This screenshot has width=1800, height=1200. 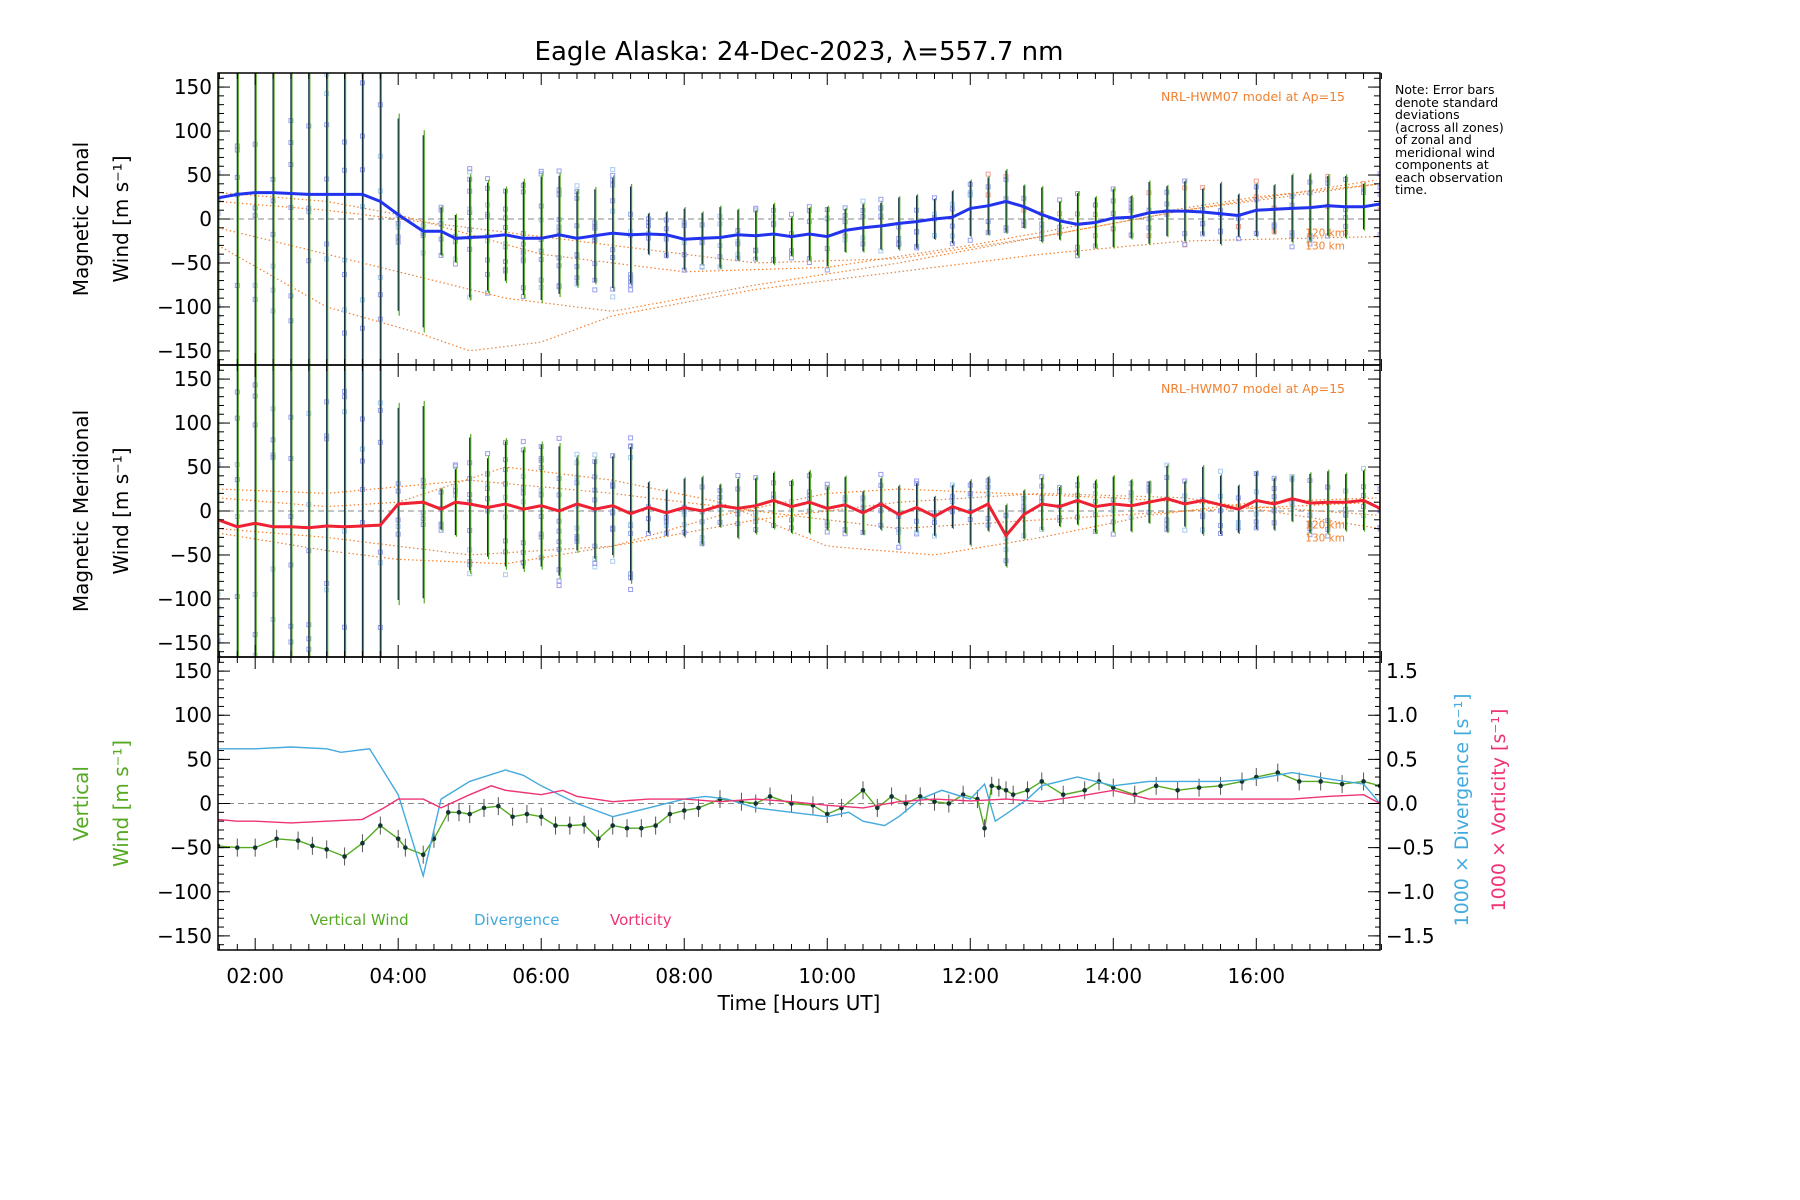 What do you see at coordinates (81, 219) in the screenshot?
I see `y-axis-label-line1: Magnetic Zonal` at bounding box center [81, 219].